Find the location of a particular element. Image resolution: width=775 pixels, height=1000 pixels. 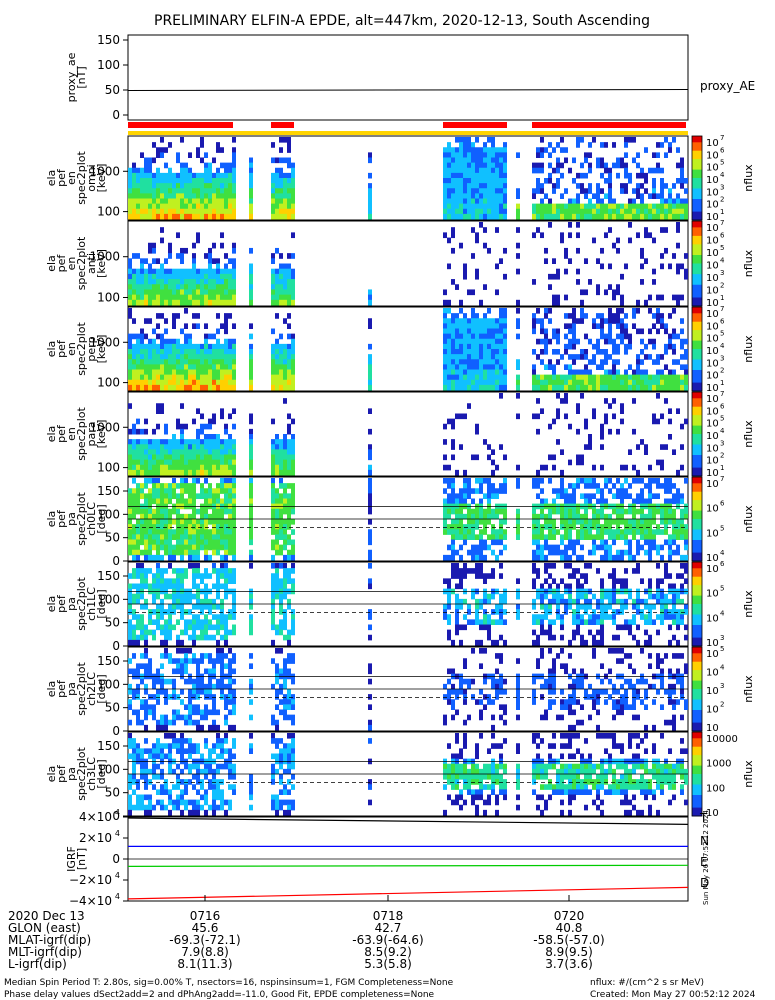

ylabel-pef_en_omni: spec2plot is located at coordinates (81, 178).